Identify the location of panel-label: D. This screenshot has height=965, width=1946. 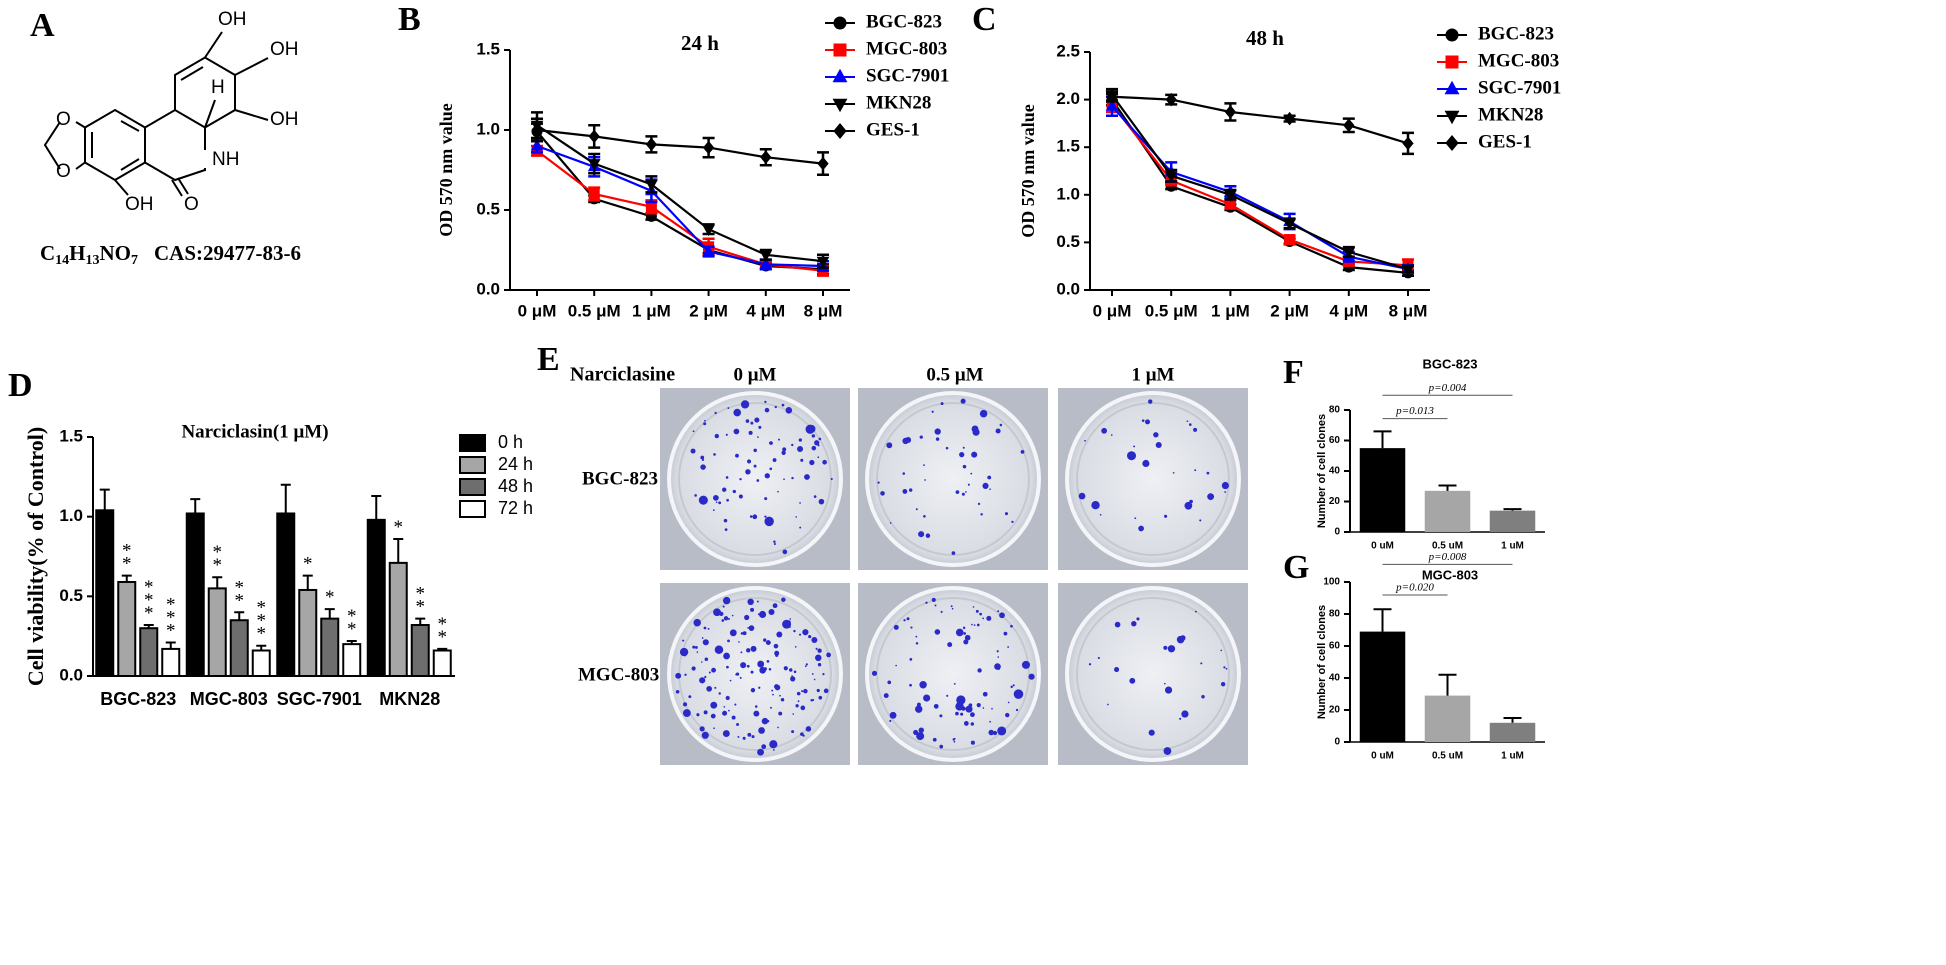
(20, 385).